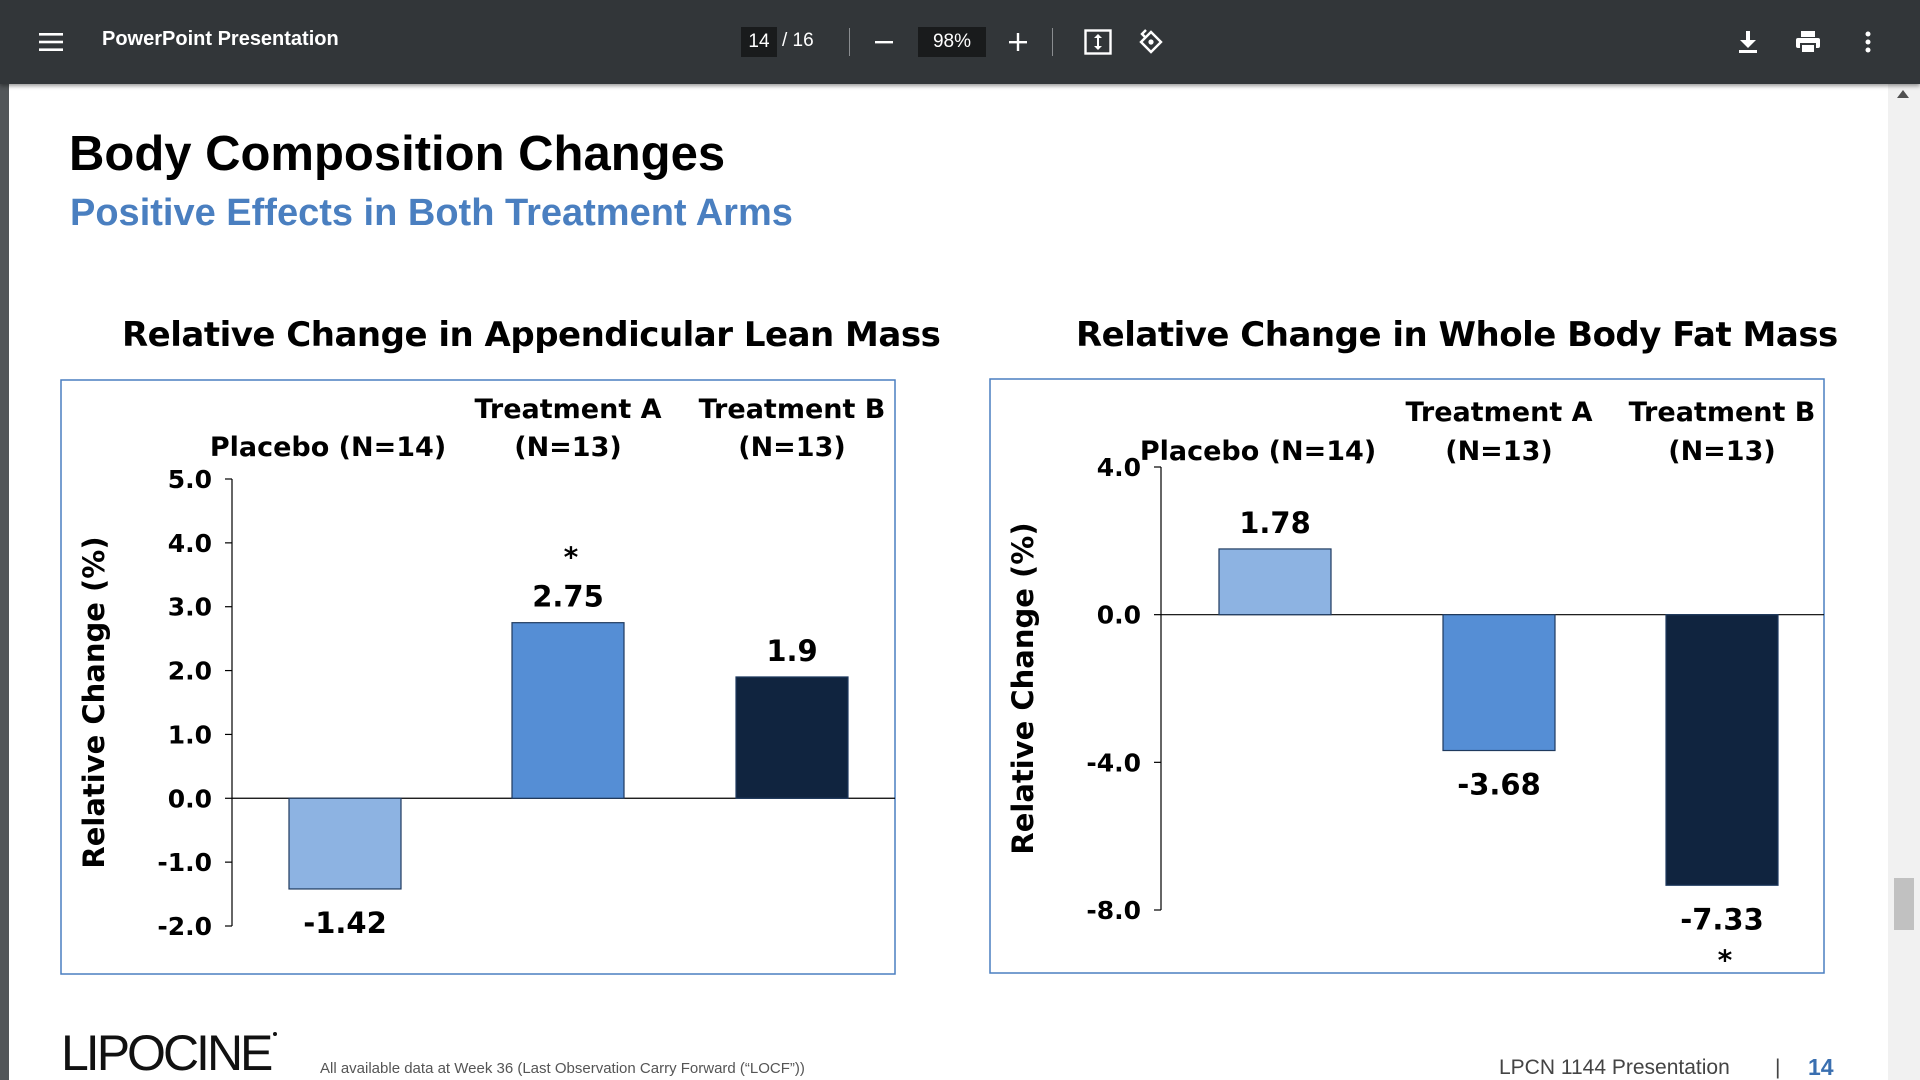  What do you see at coordinates (1499, 785) in the screenshot?
I see `data-label: -3.68` at bounding box center [1499, 785].